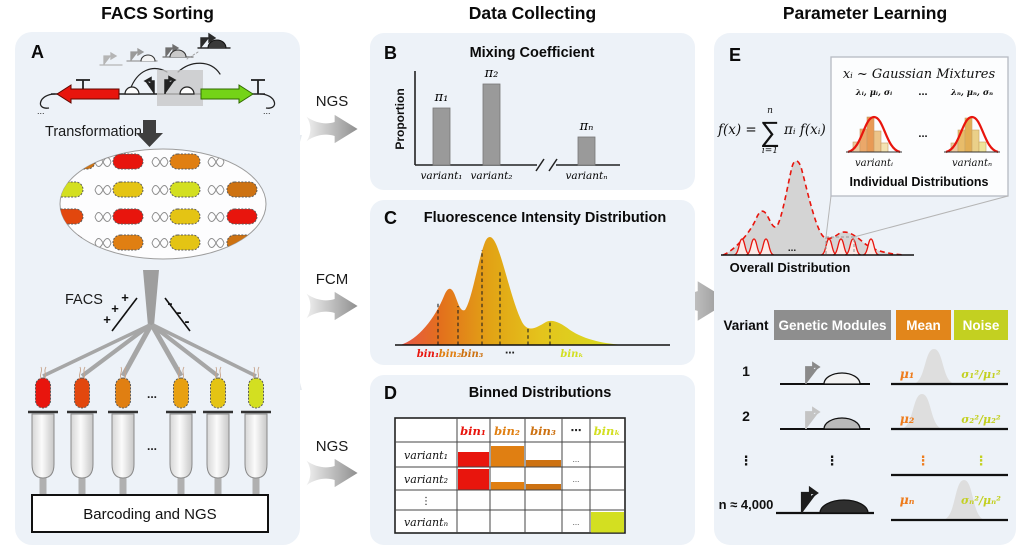 Image resolution: width=1018 pixels, height=552 pixels. I want to click on dots-noise: ⋮, so click(981, 460).